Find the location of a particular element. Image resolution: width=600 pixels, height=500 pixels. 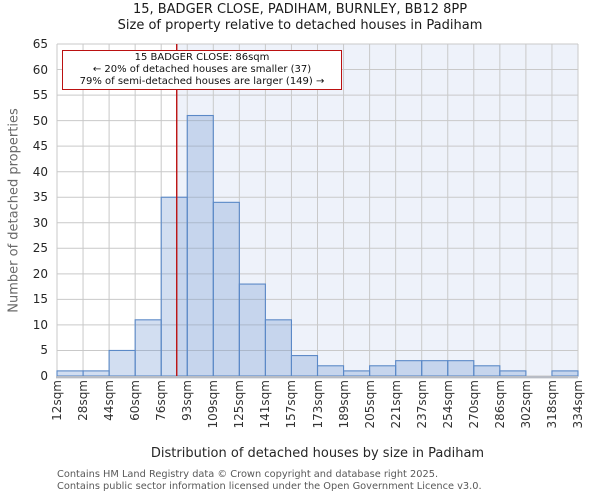

y-tick-label: 30 is located at coordinates (40, 222).